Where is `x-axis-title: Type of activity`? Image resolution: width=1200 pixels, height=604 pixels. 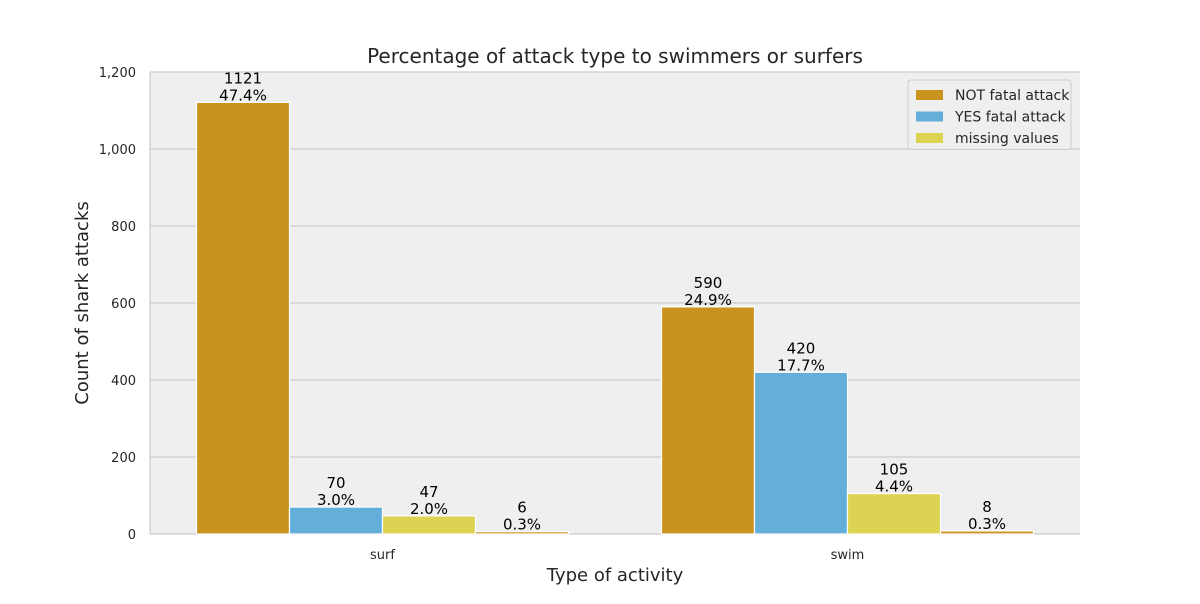
x-axis-title: Type of activity is located at coordinates (615, 575).